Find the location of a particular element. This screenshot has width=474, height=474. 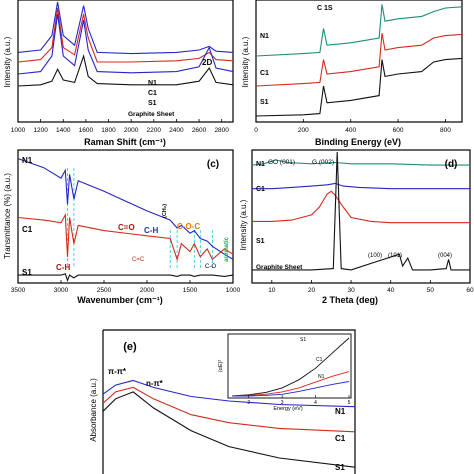

panel-a-line-graphite-sheet is located at coordinates (125, 70).